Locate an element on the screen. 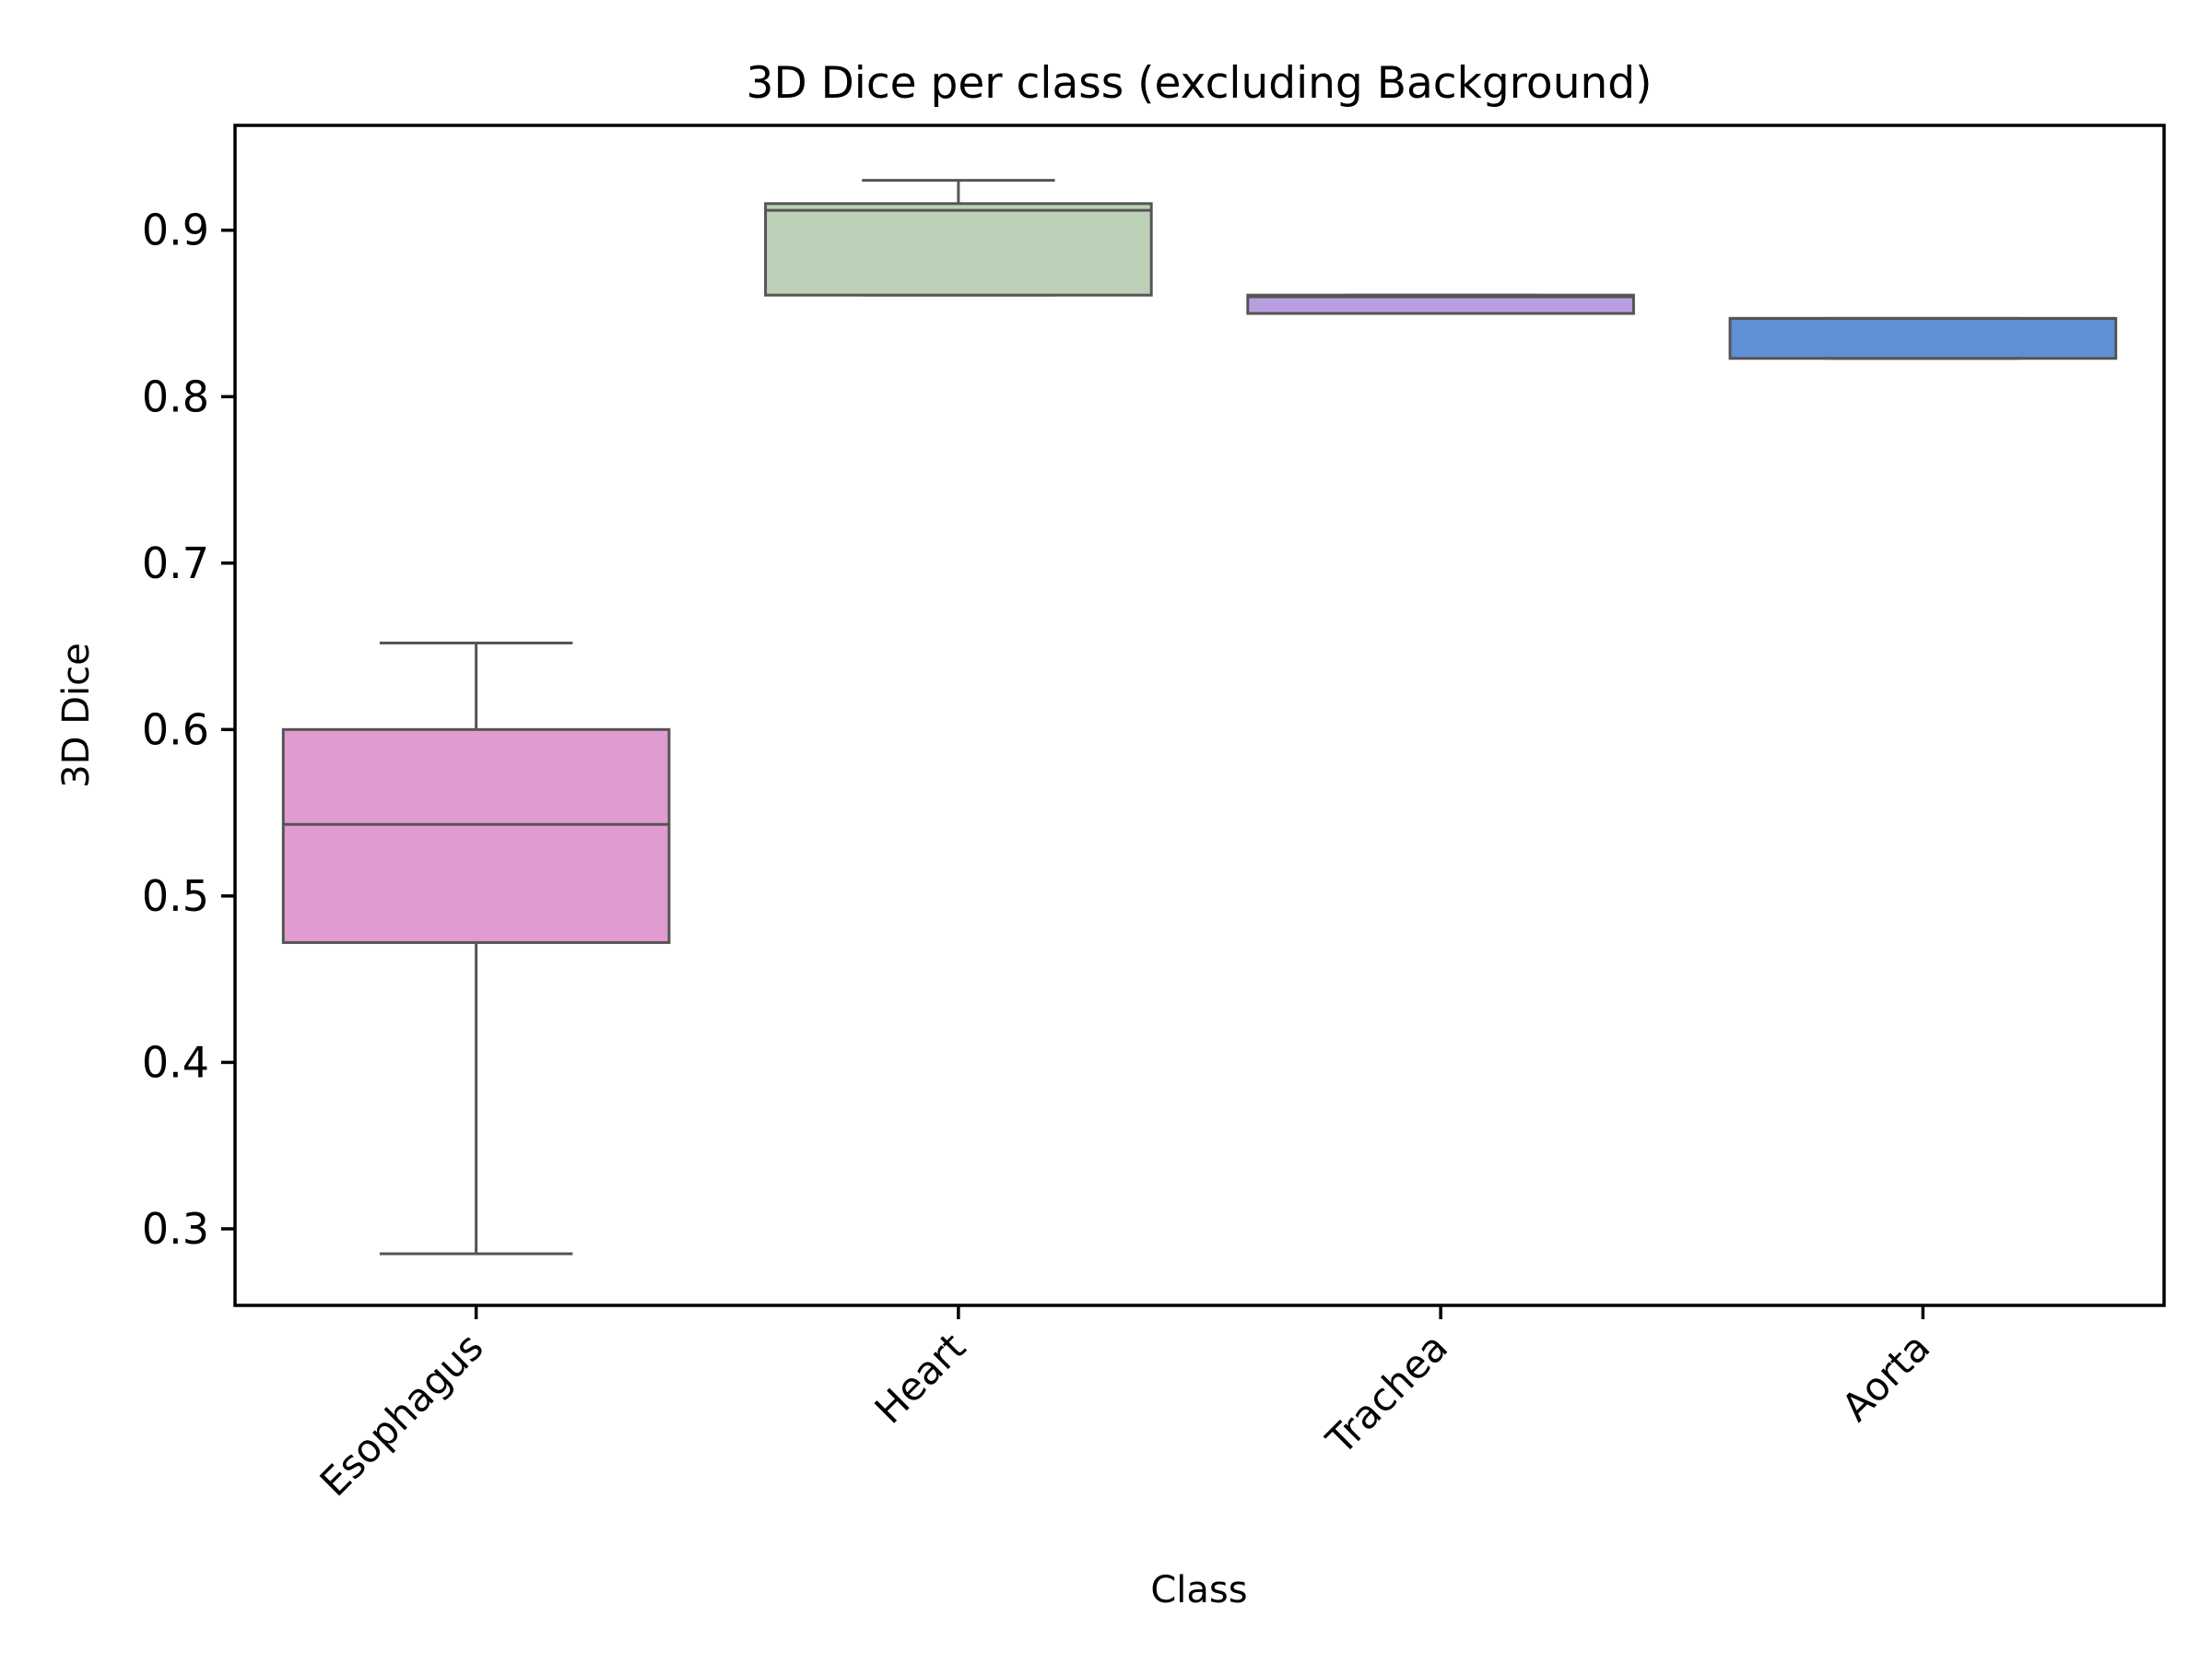  y-axis: 0.3 0.4 0.5 0.6 0.7 0.8 0.9 is located at coordinates (188, 730).